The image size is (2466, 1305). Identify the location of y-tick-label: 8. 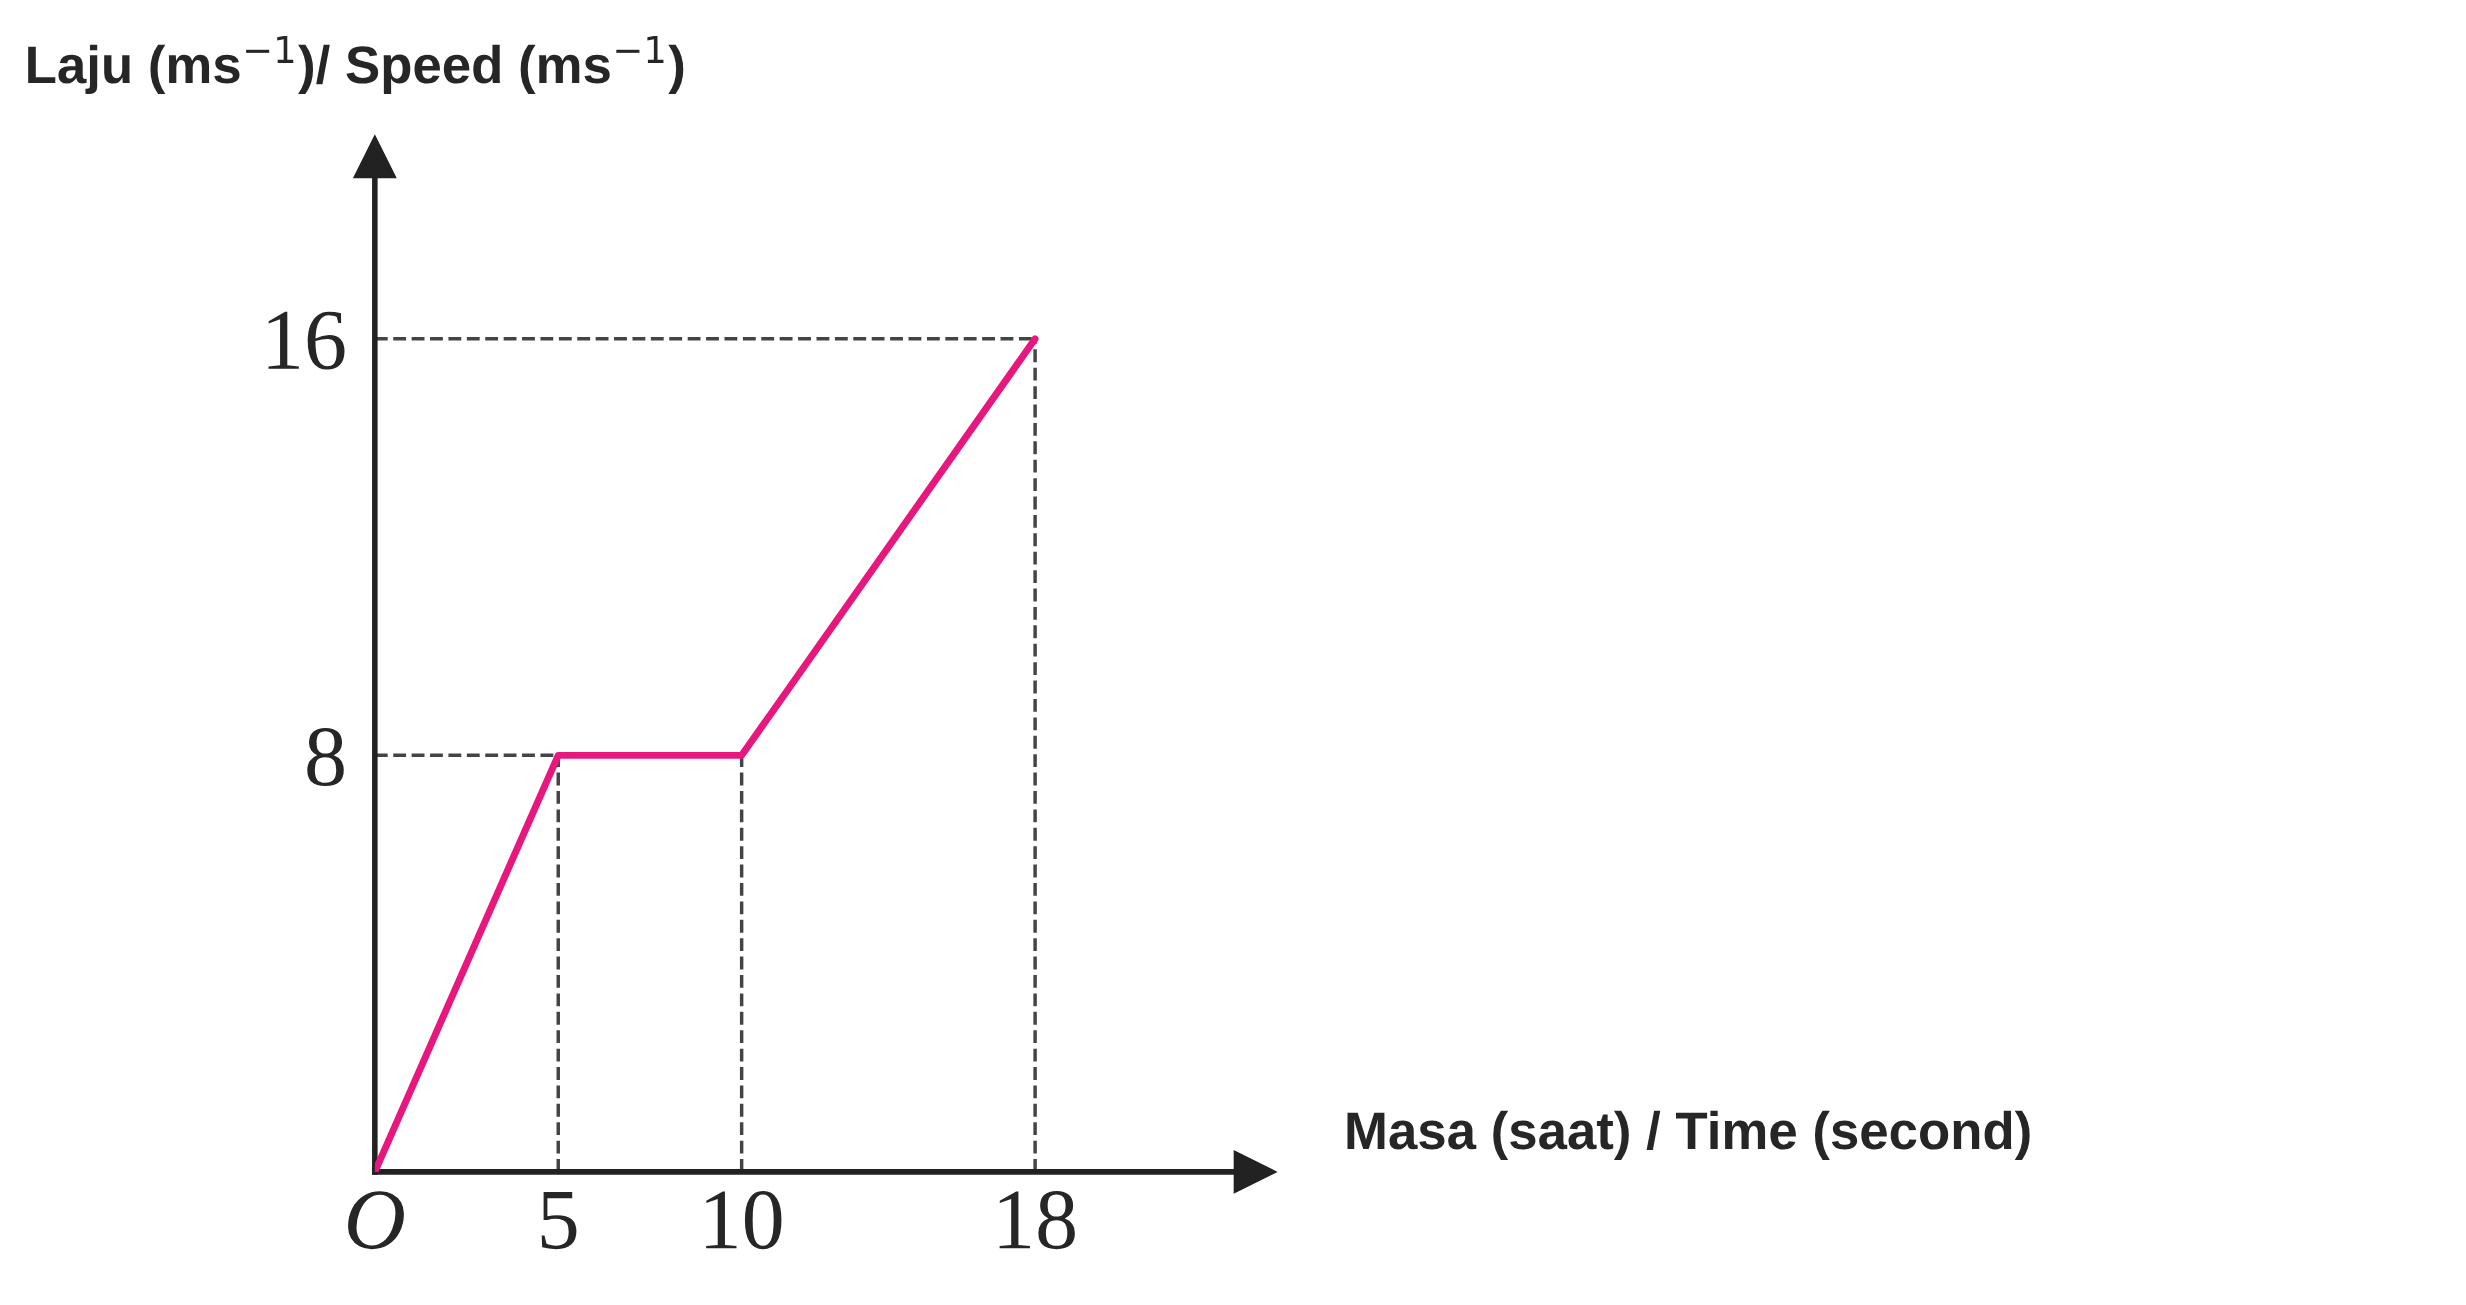
(325, 757).